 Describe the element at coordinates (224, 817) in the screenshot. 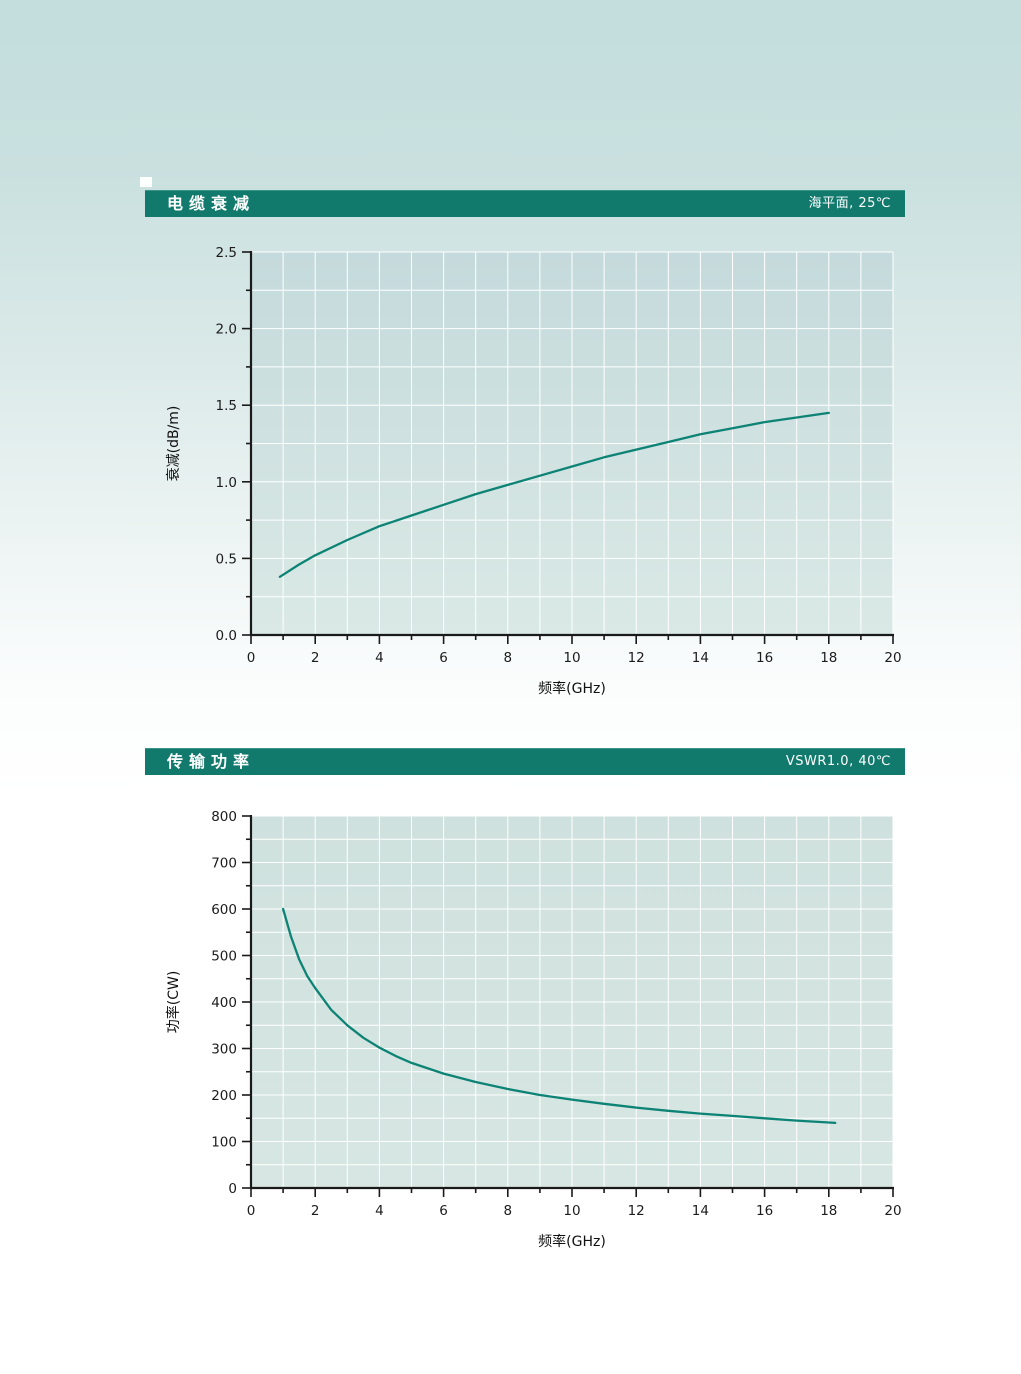

I see `y-tick-label: 800` at that location.